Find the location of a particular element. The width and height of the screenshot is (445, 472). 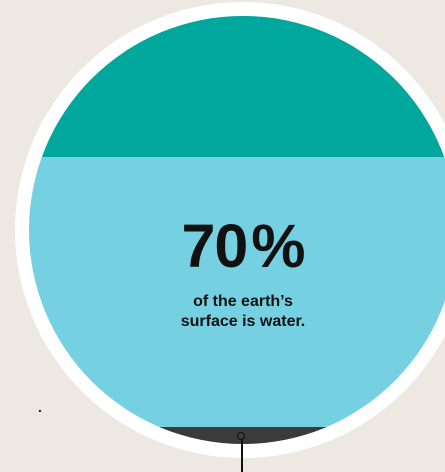

stat-caption: of the earth’s surface is water. is located at coordinates (243, 312).